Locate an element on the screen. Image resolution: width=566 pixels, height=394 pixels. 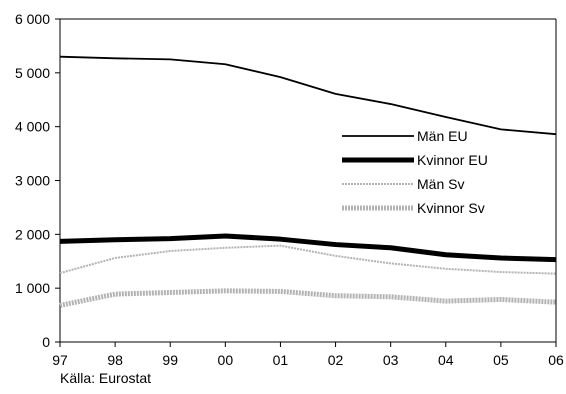
x-axis-ticks: 97 98 99 00 01 02 03 04 05 06 is located at coordinates (308, 355).